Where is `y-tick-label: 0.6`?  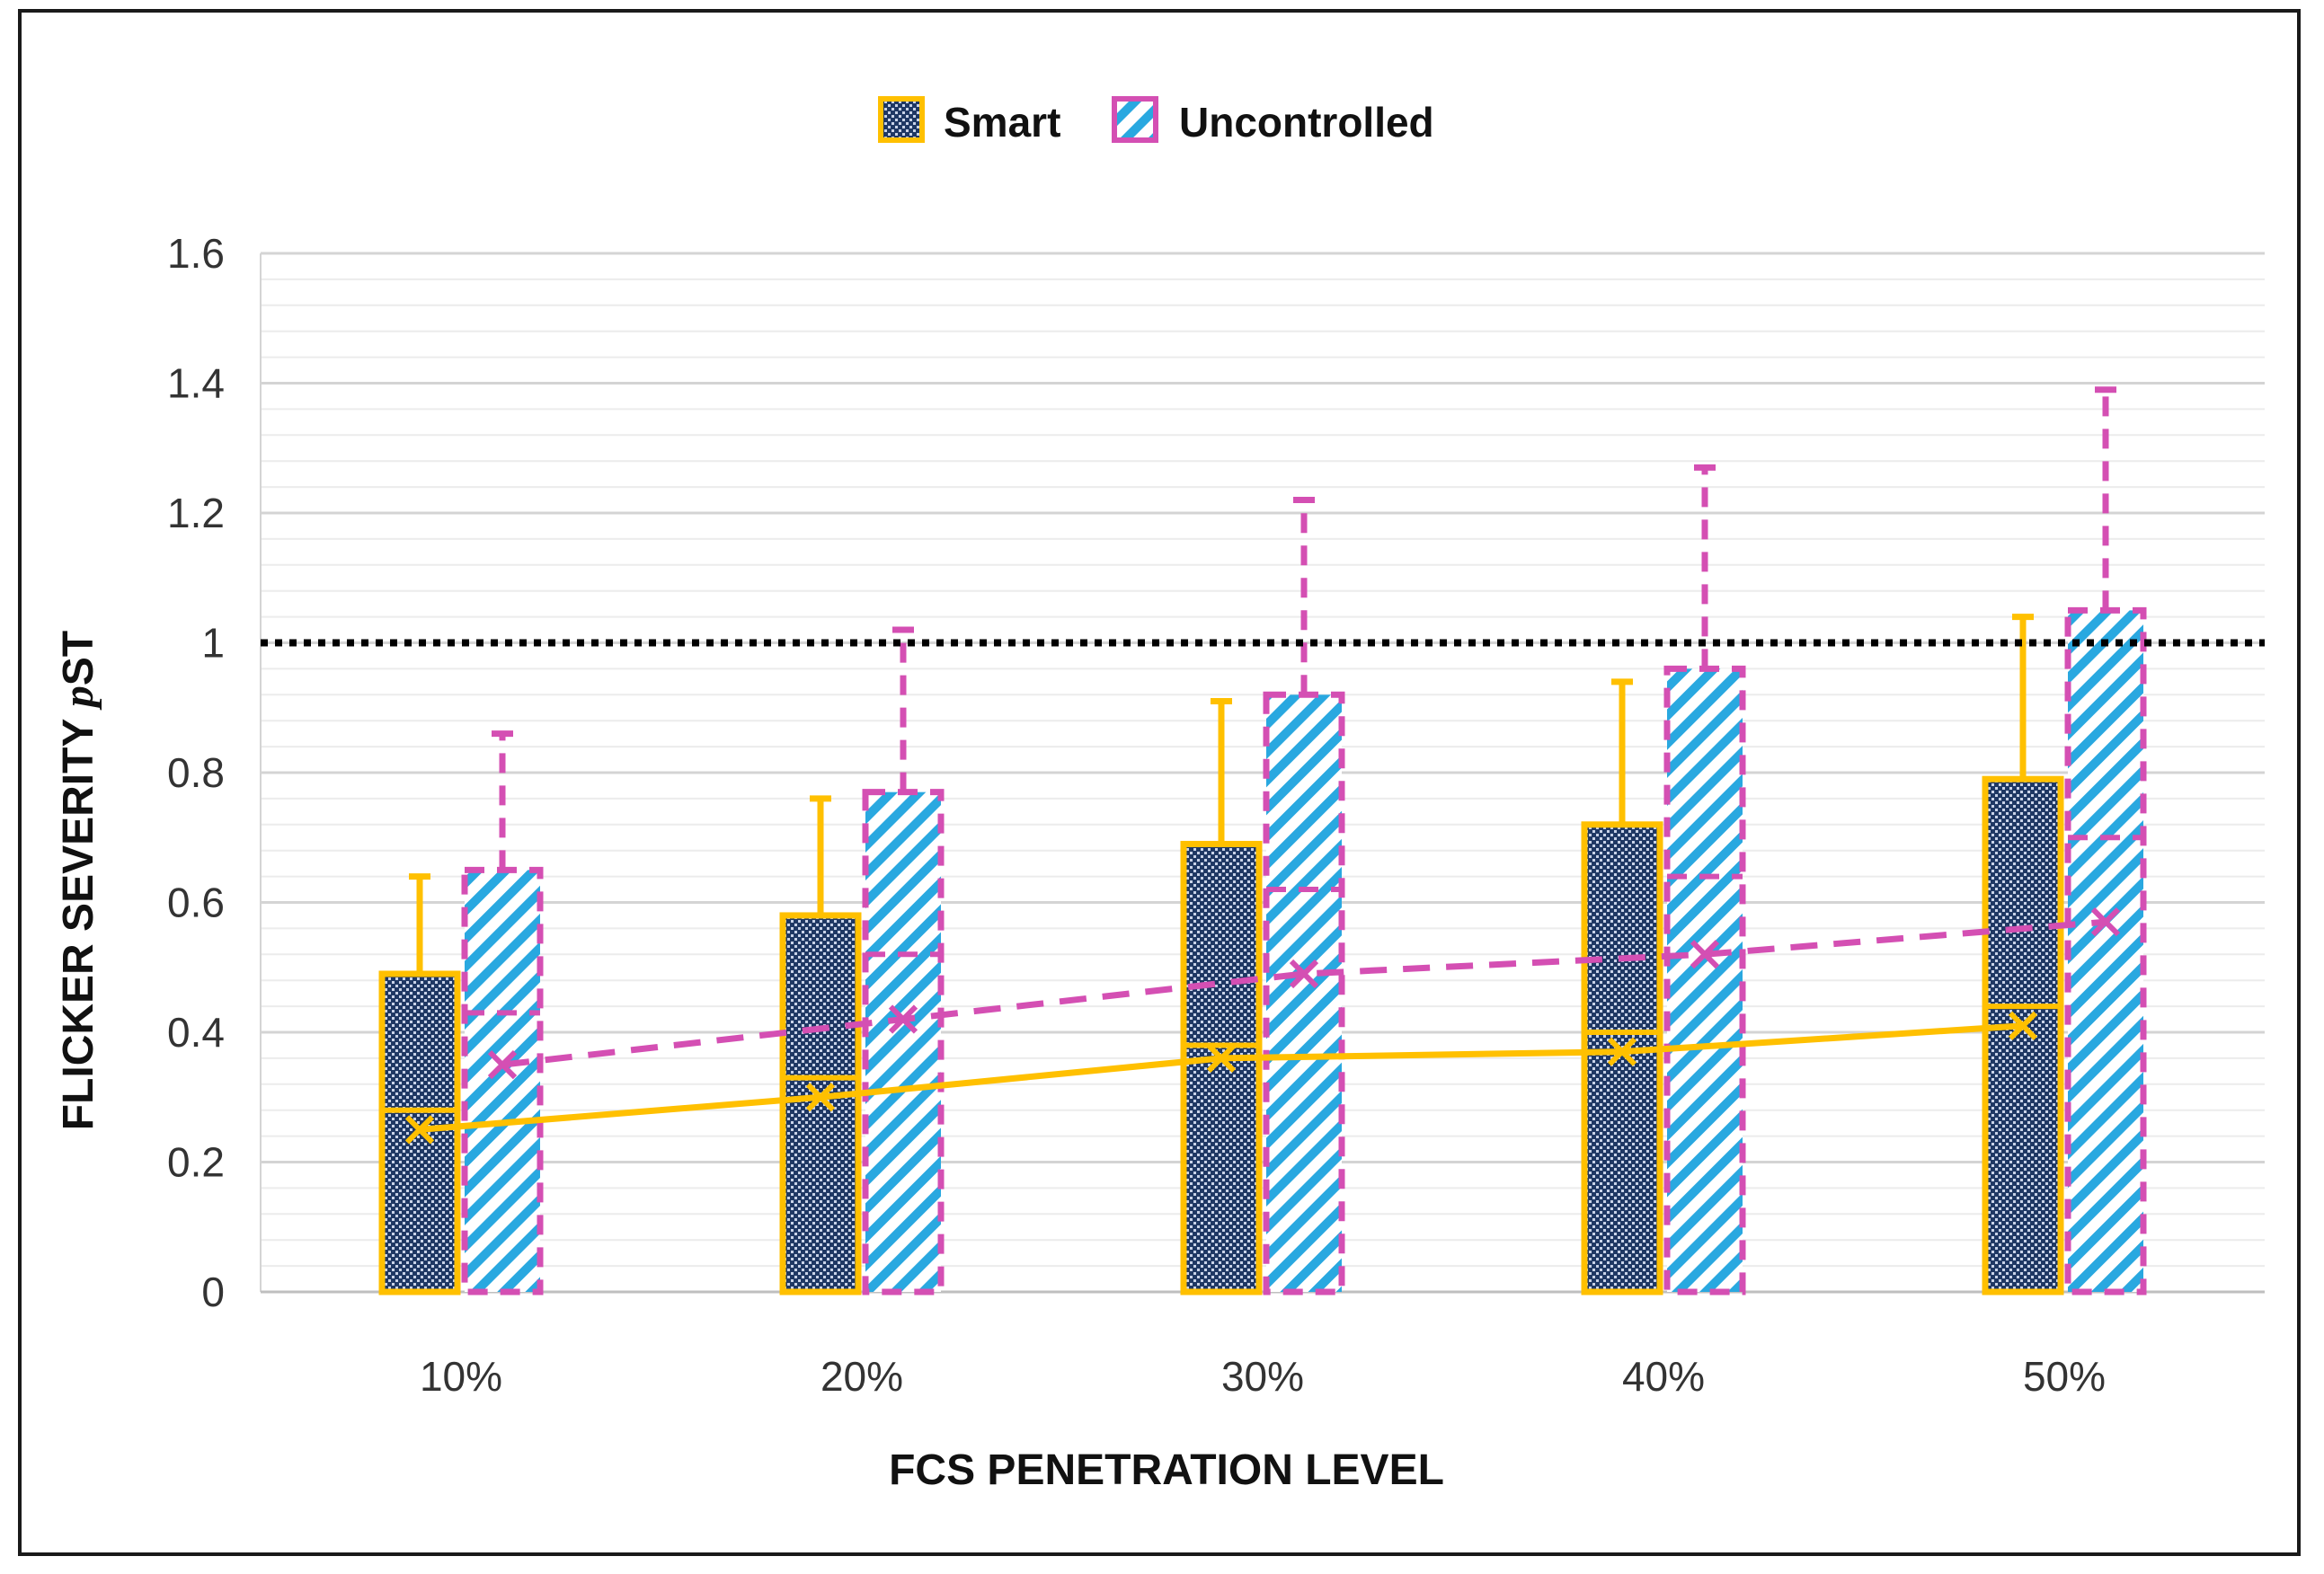 y-tick-label: 0.6 is located at coordinates (196, 903).